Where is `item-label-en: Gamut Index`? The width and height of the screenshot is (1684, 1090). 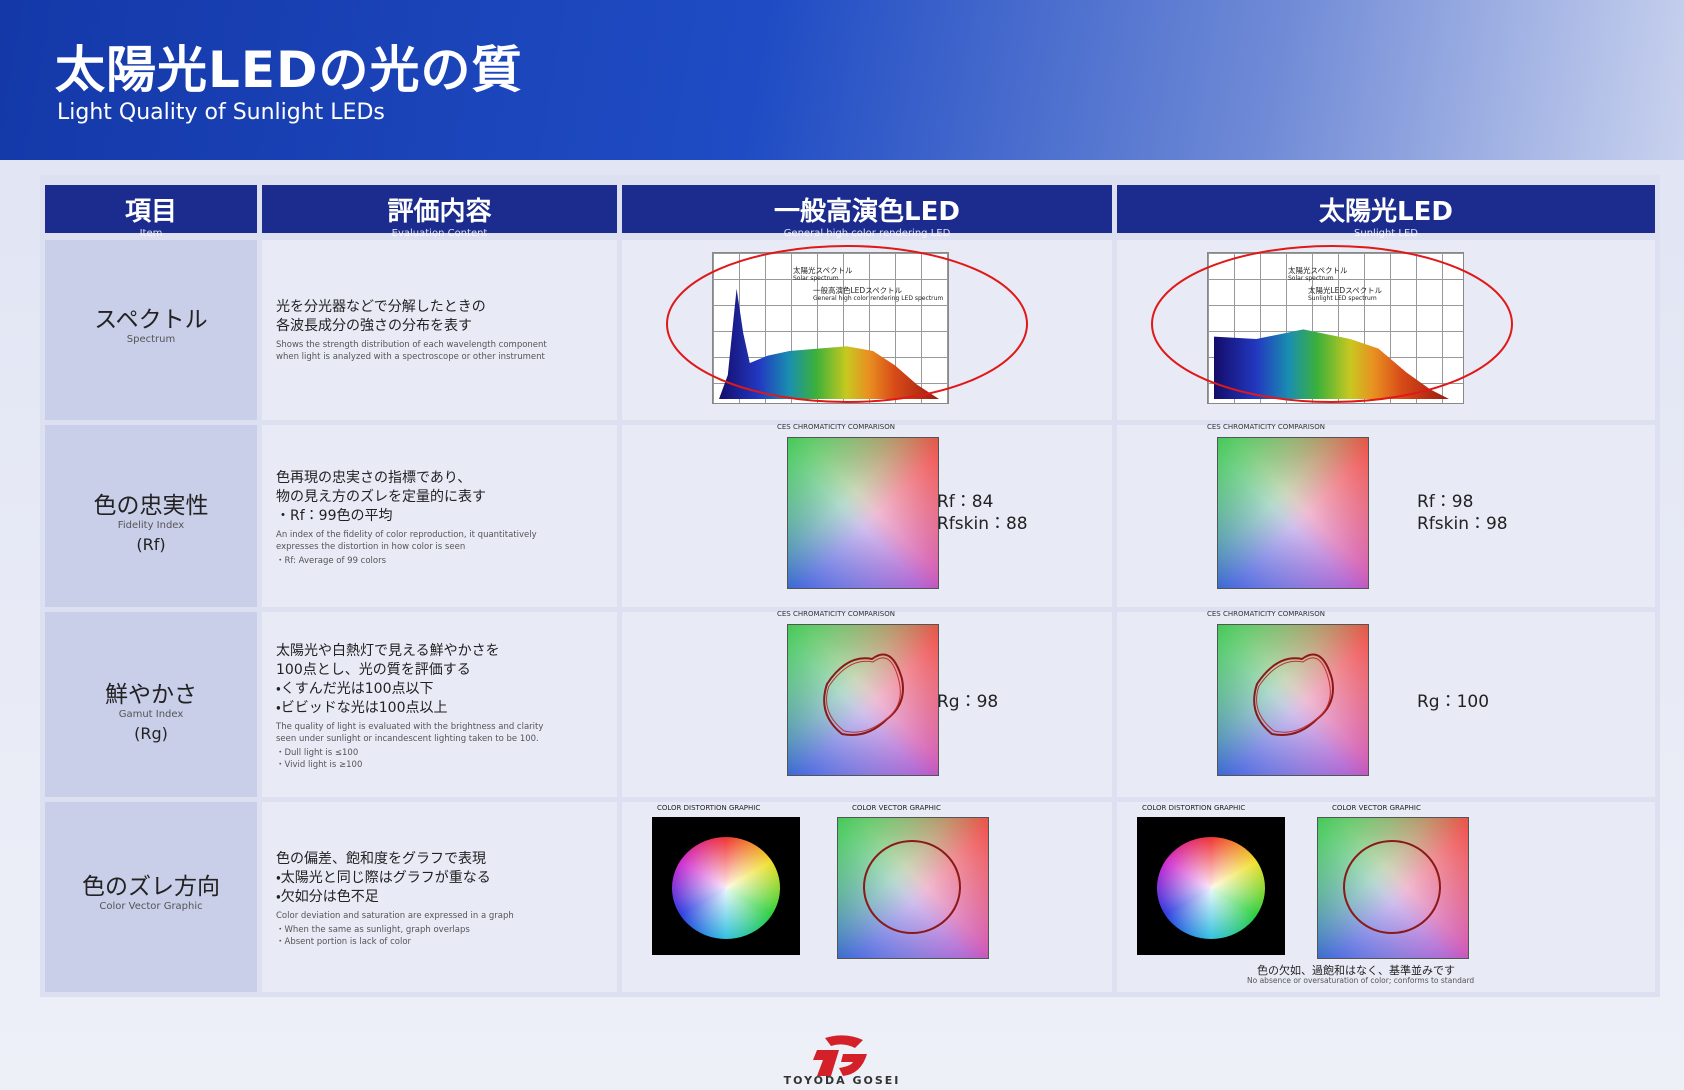
item-label-en: Gamut Index is located at coordinates (151, 714).